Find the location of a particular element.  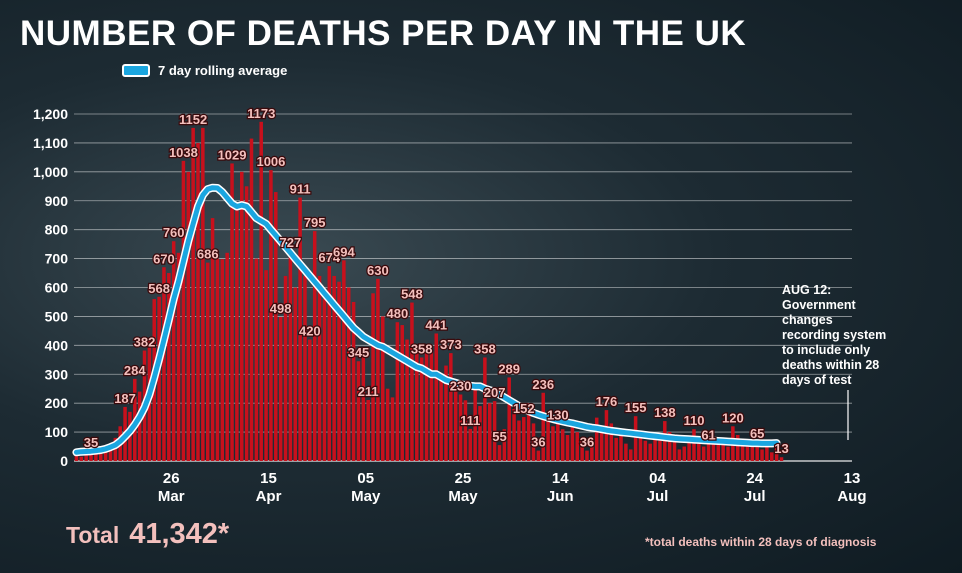

data-label: 420 is located at coordinates (310, 331).